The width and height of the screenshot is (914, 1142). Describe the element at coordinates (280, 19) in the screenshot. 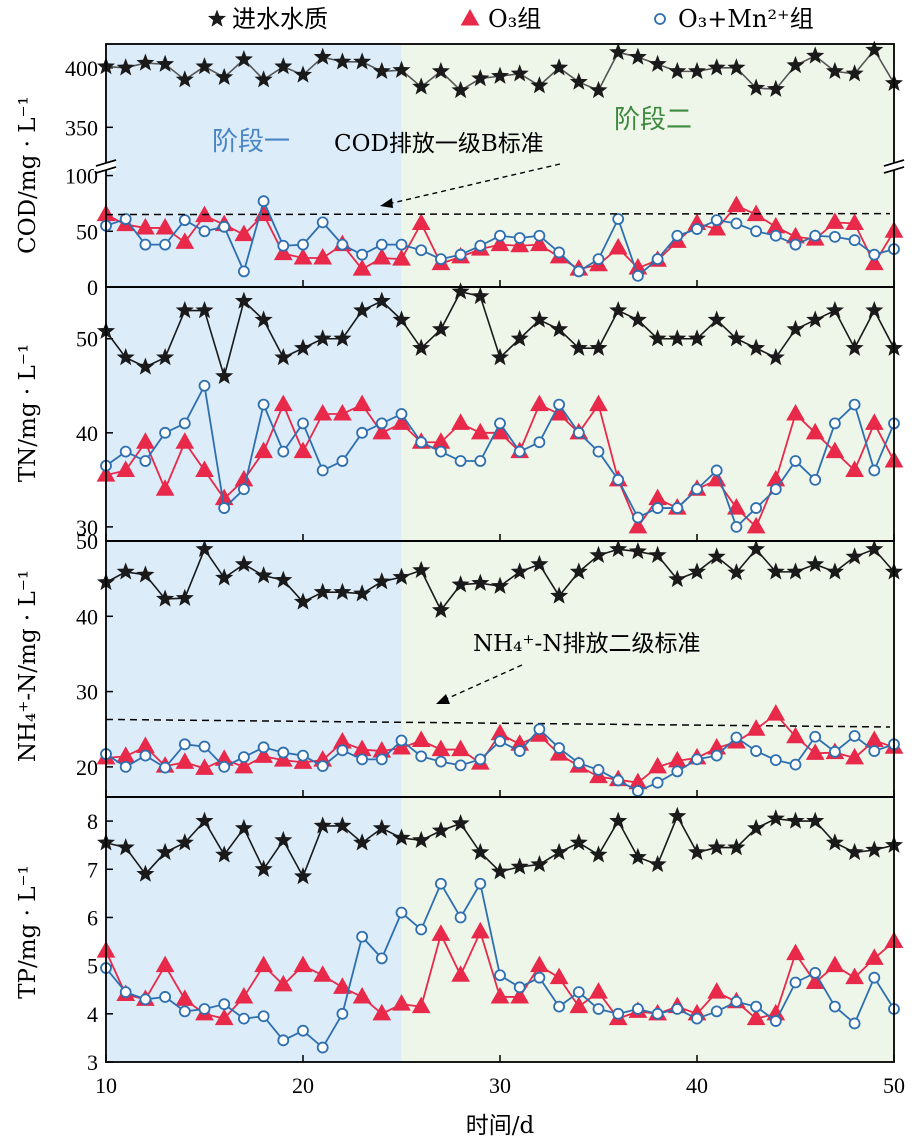

I see `legend-influent-label: 进水水质` at that location.